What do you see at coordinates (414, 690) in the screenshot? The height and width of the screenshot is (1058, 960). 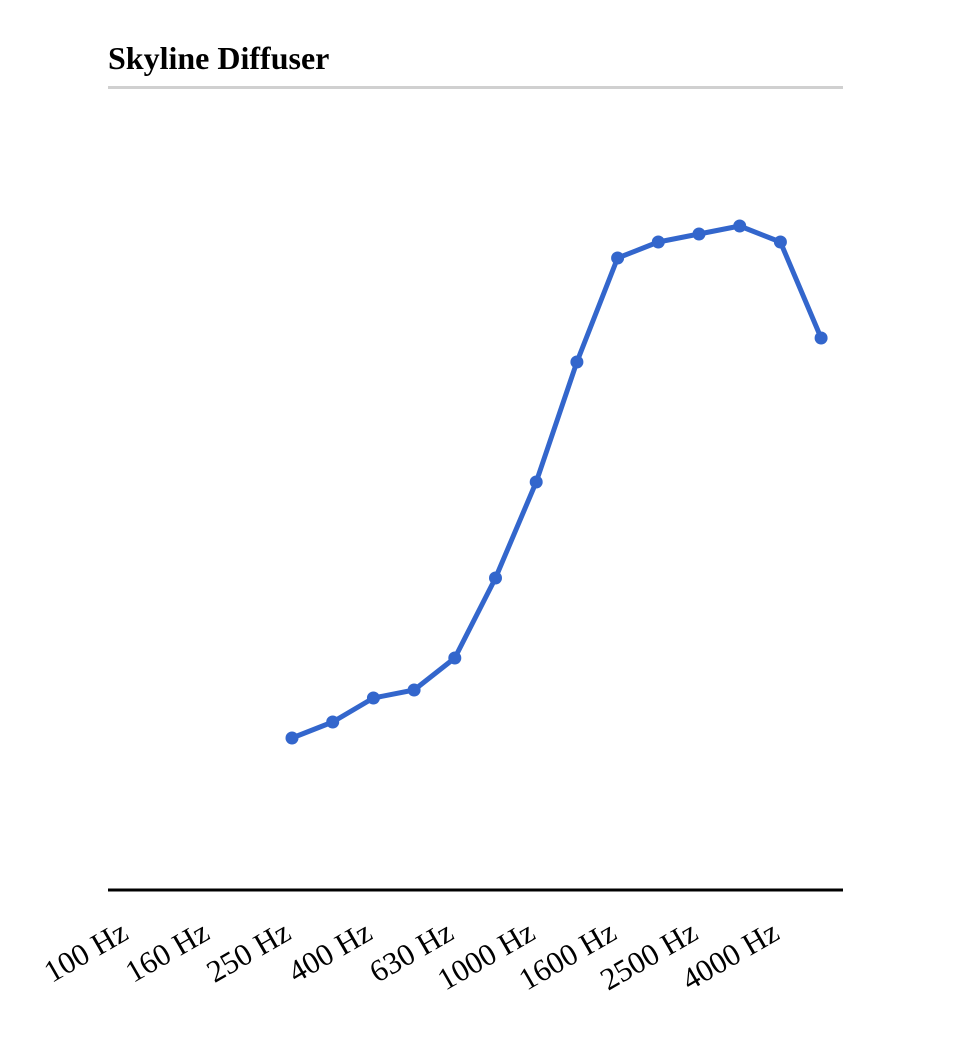 I see `data-point: 250 Hz: 0.25` at bounding box center [414, 690].